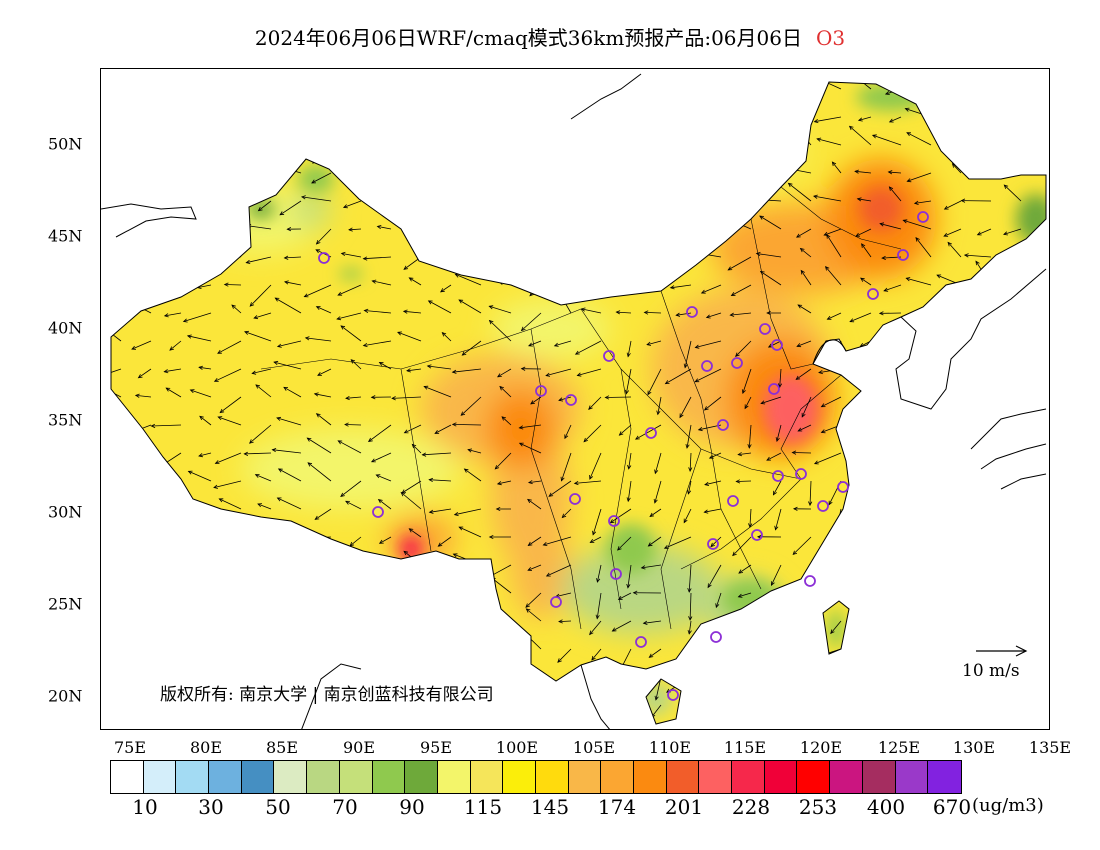 This screenshot has width=1100, height=850. I want to click on lon-label: 105E, so click(594, 747).